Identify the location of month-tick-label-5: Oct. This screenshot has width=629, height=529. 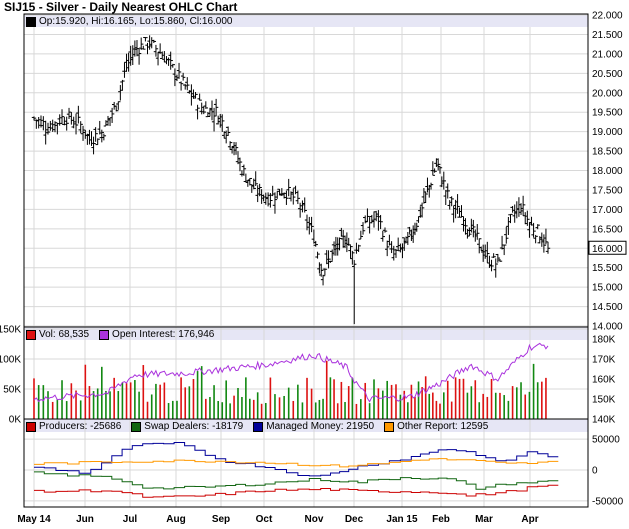
(264, 519).